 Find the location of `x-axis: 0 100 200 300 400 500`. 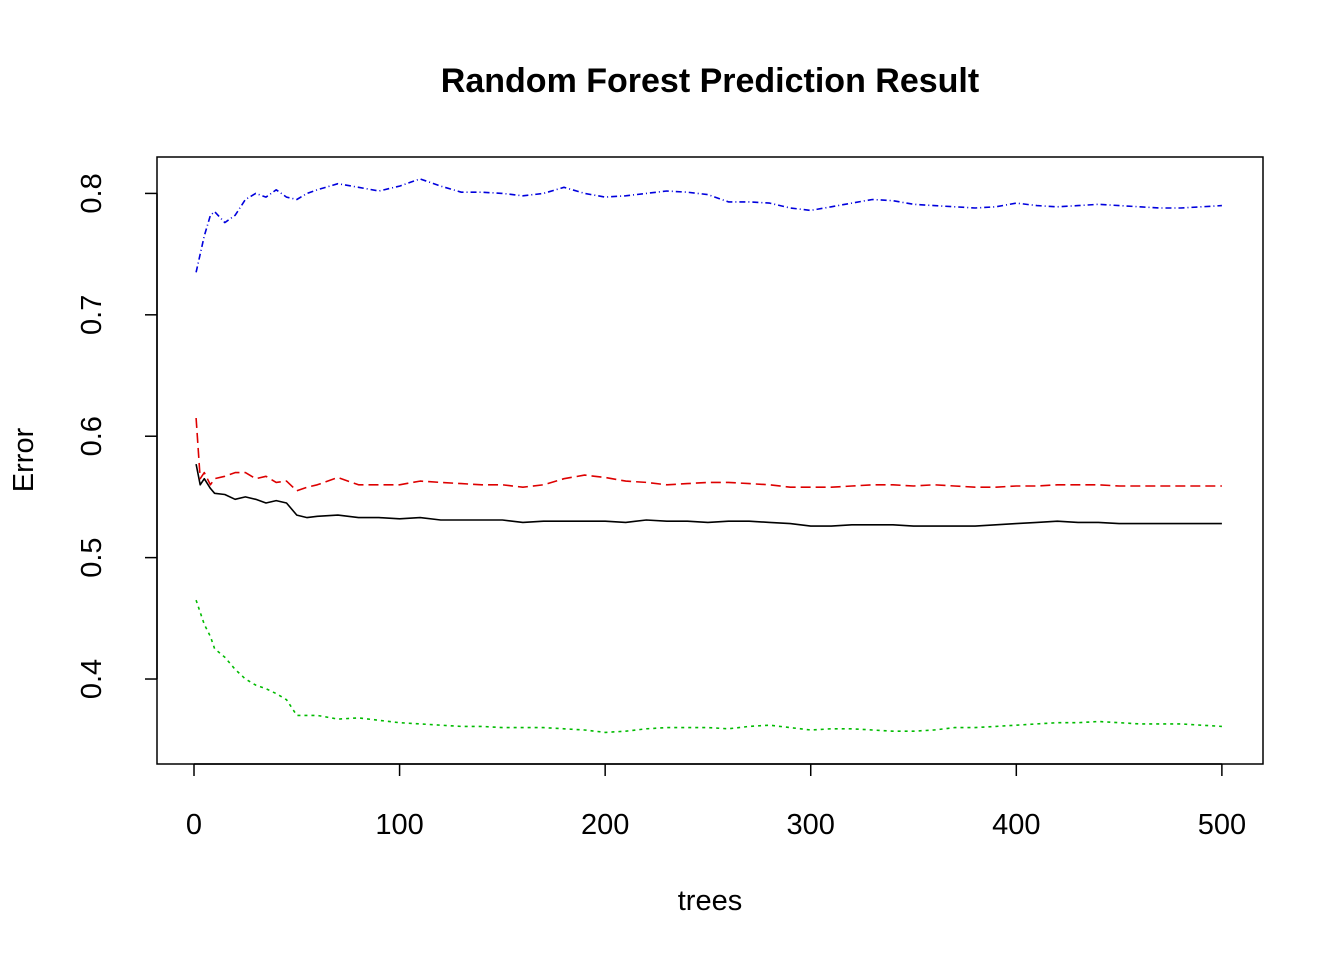

x-axis: 0 100 200 300 400 500 is located at coordinates (716, 802).